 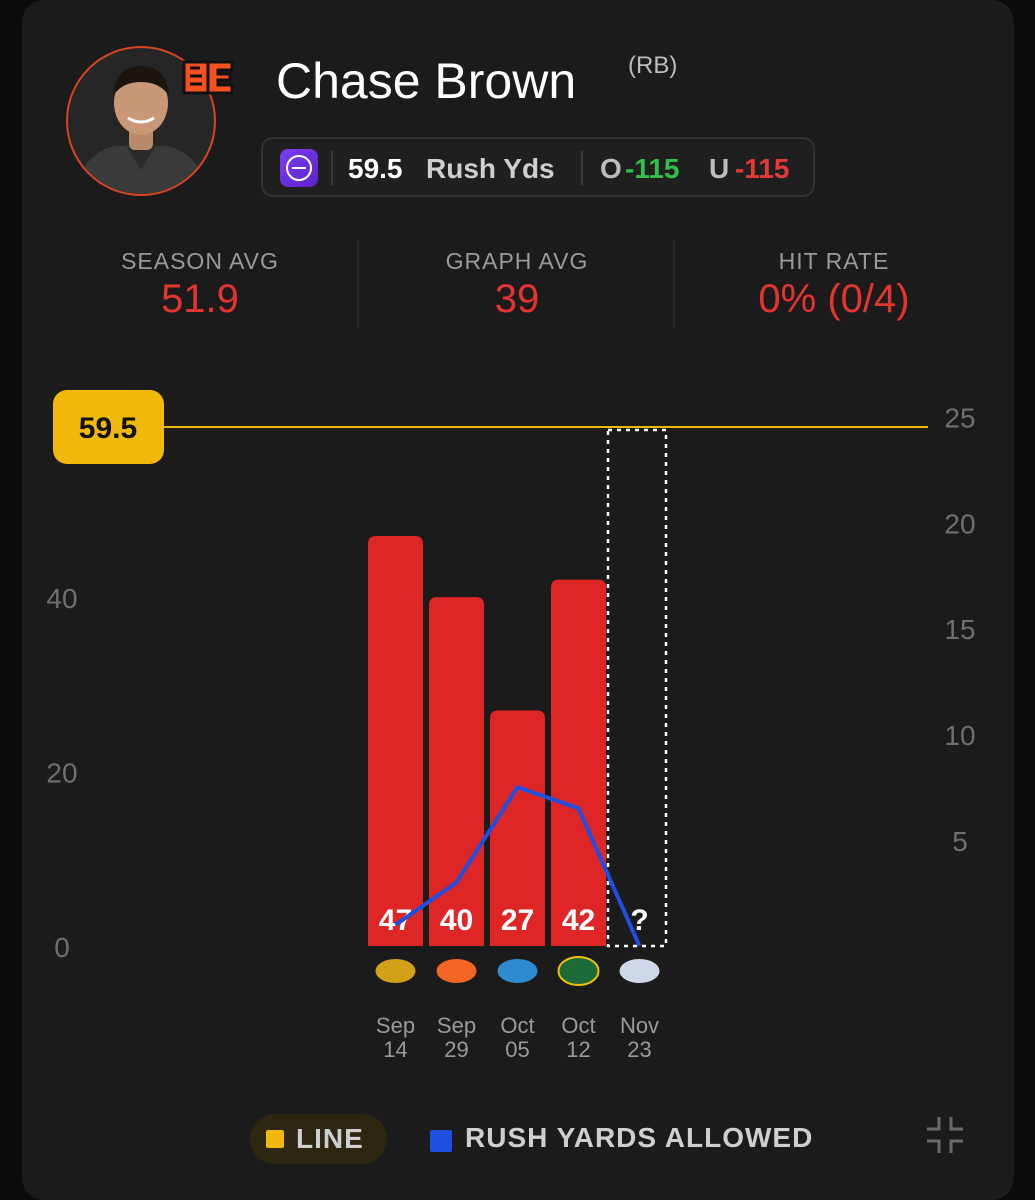 What do you see at coordinates (834, 261) in the screenshot?
I see `stat-label: HIT RATE` at bounding box center [834, 261].